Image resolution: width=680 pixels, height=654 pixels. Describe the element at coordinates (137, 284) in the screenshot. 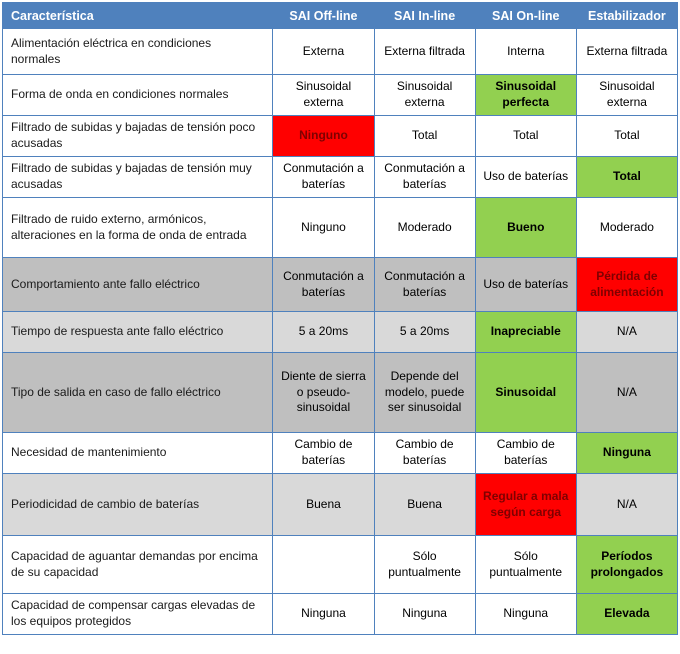

I see `row-label: Comportamiento ante fallo eléctrico` at that location.